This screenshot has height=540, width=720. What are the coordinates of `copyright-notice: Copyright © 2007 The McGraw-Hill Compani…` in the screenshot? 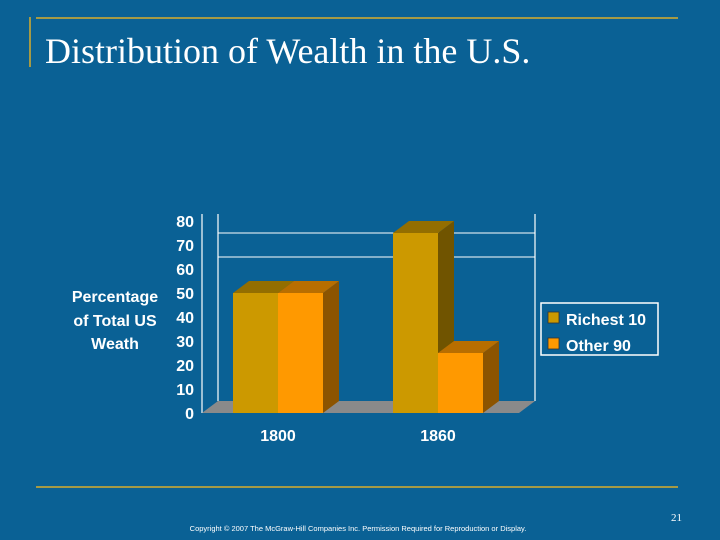 It's located at (358, 528).